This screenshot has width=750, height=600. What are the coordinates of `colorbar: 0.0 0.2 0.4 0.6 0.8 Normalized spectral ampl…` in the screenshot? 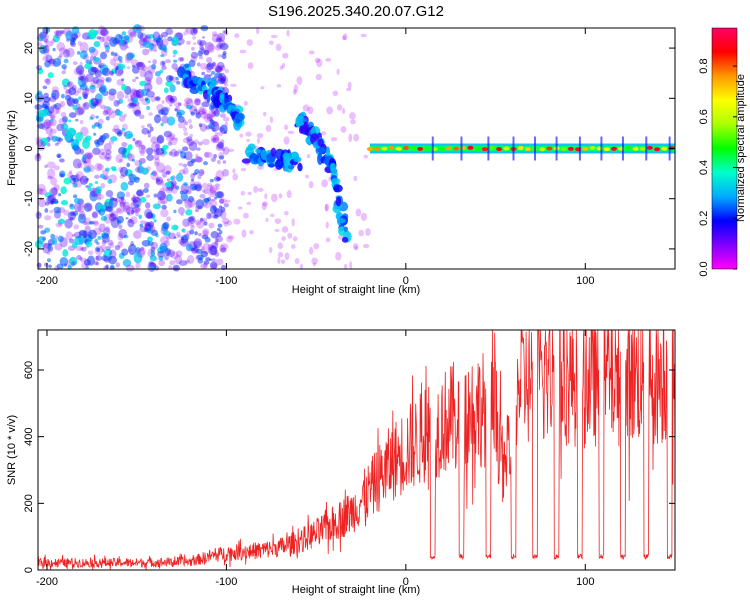 It's located at (722, 152).